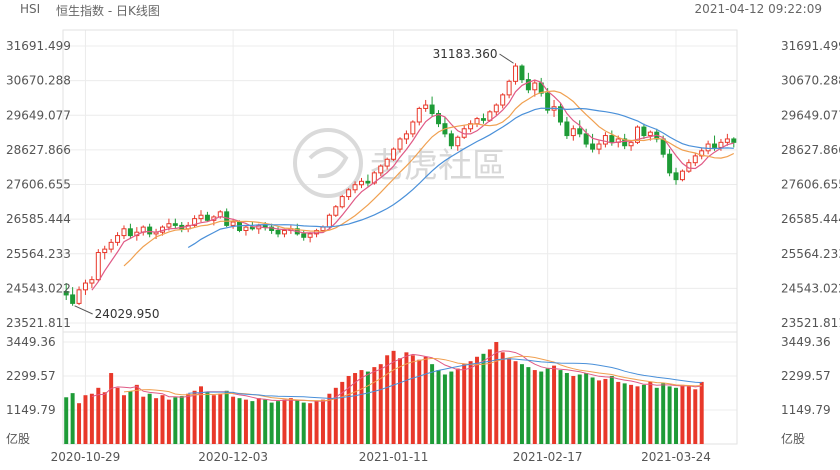  What do you see at coordinates (233, 457) in the screenshot?
I see `x-tick-label: 2020-12-03` at bounding box center [233, 457].